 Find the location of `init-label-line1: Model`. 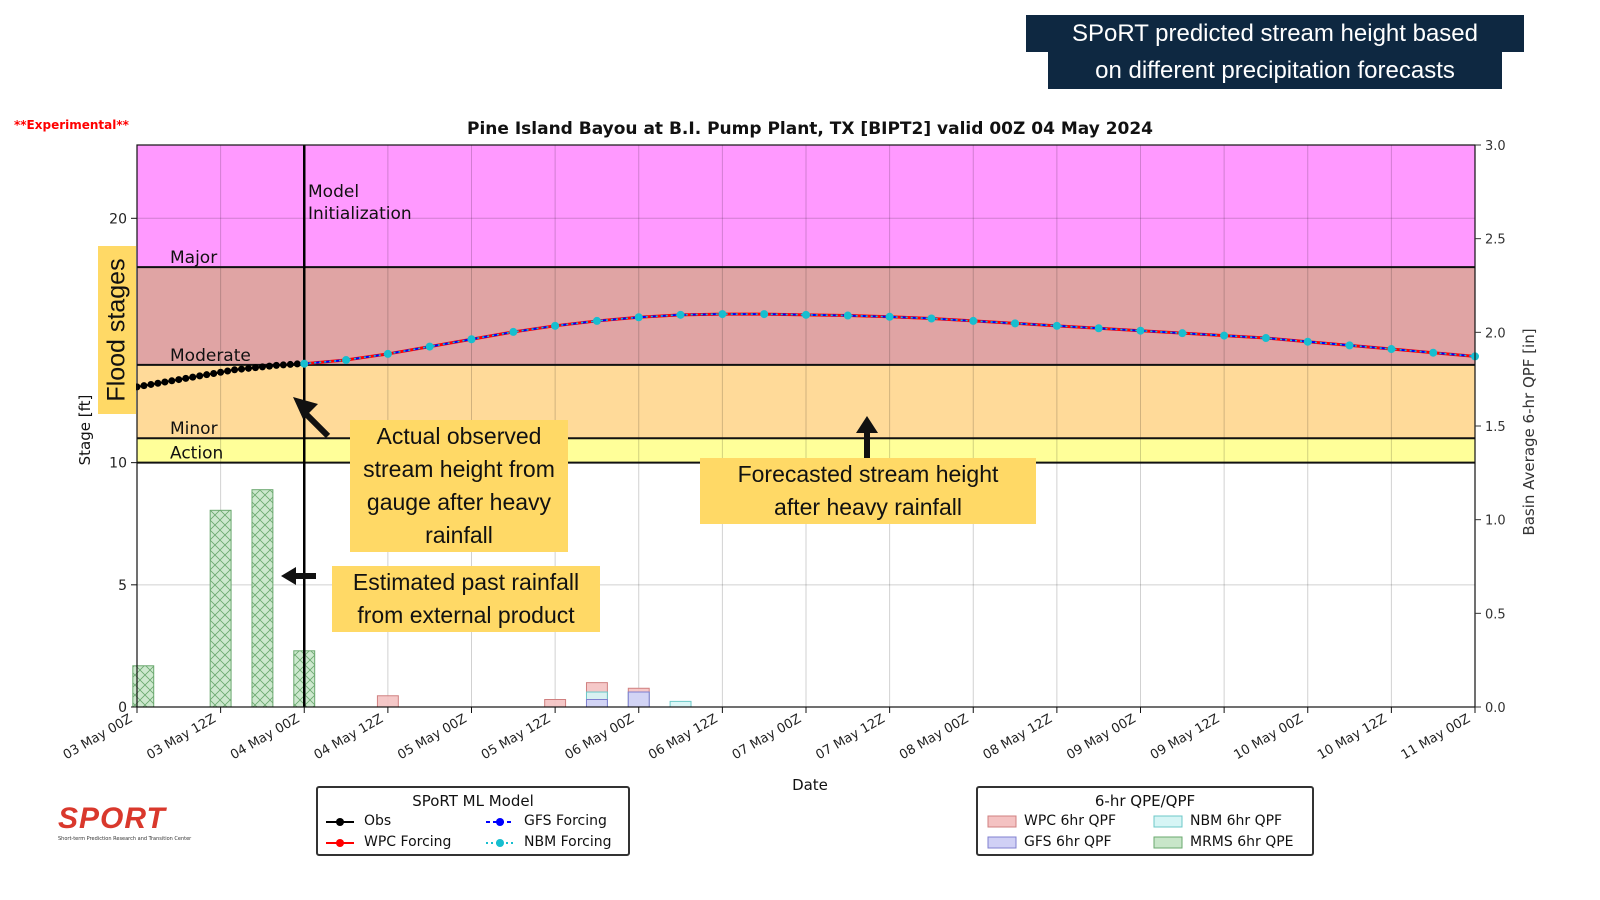

init-label-line1: Model is located at coordinates (333, 192).